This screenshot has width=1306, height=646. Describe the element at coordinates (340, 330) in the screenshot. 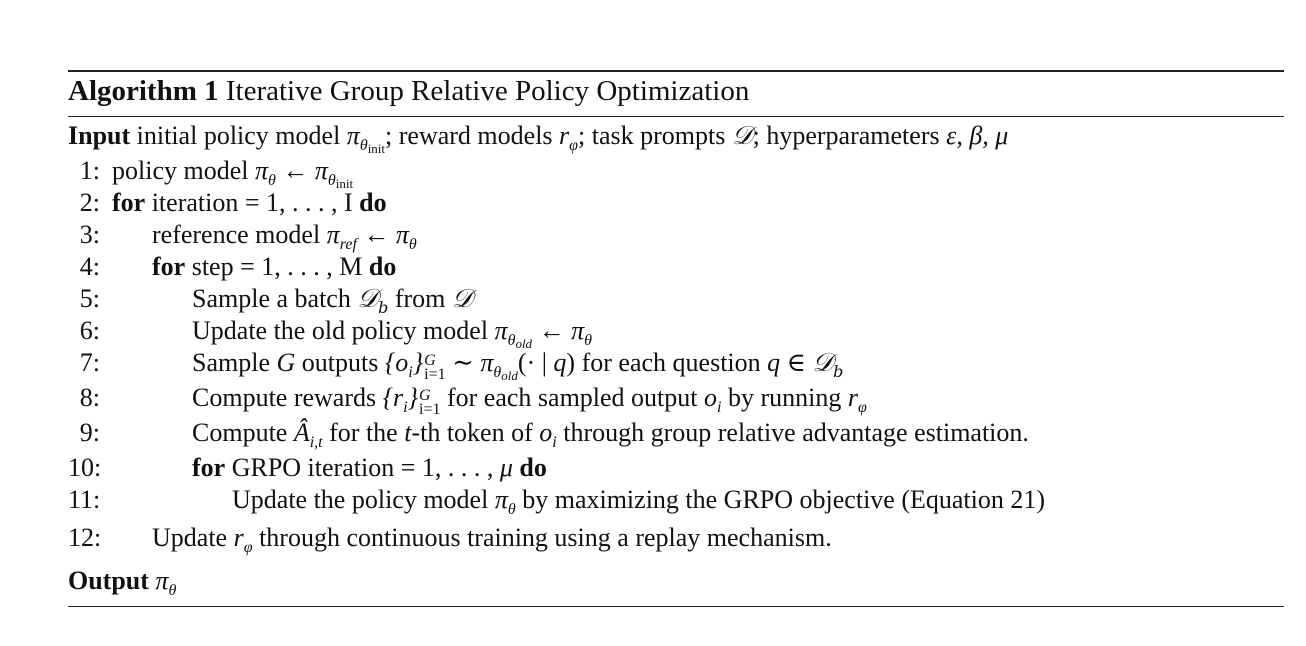

I see `step-text: Update the old policy model` at that location.